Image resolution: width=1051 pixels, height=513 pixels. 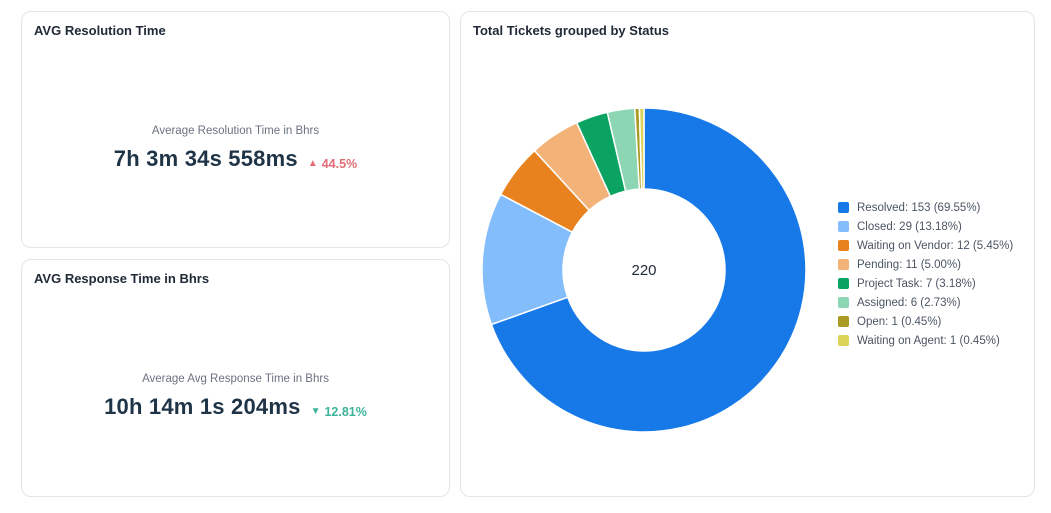 I want to click on legend-item: Open: 1 (0.45%), so click(x=925, y=321).